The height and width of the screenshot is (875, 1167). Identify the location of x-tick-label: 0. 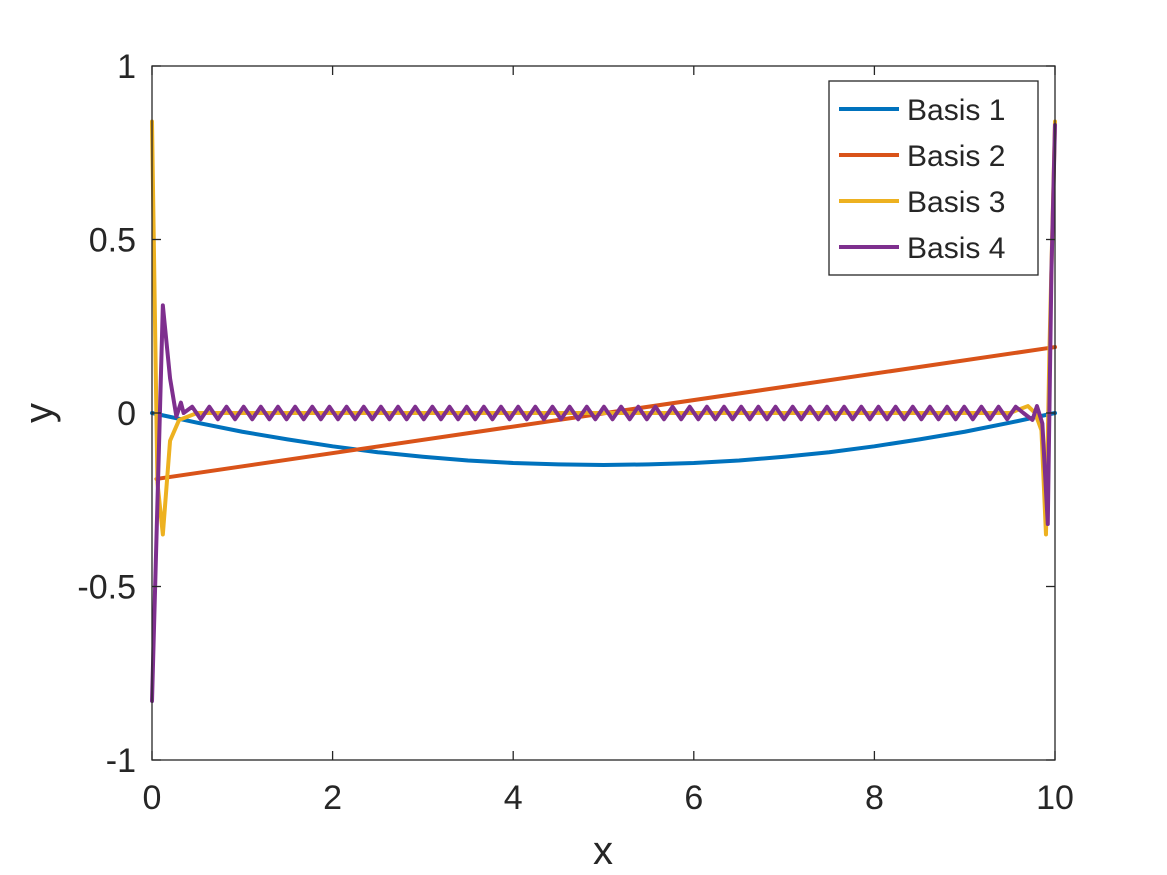
(152, 798).